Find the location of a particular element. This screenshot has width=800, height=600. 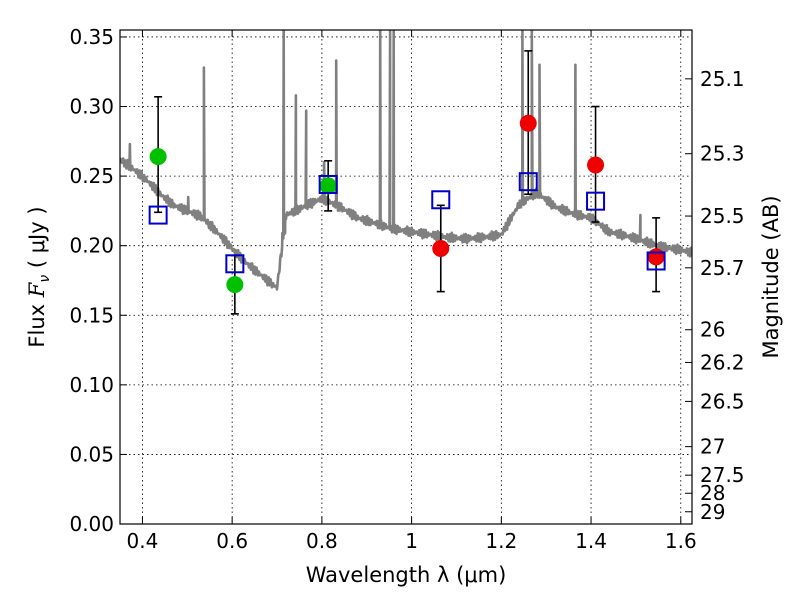

y-tick-label: 0.00 is located at coordinates (91, 524).